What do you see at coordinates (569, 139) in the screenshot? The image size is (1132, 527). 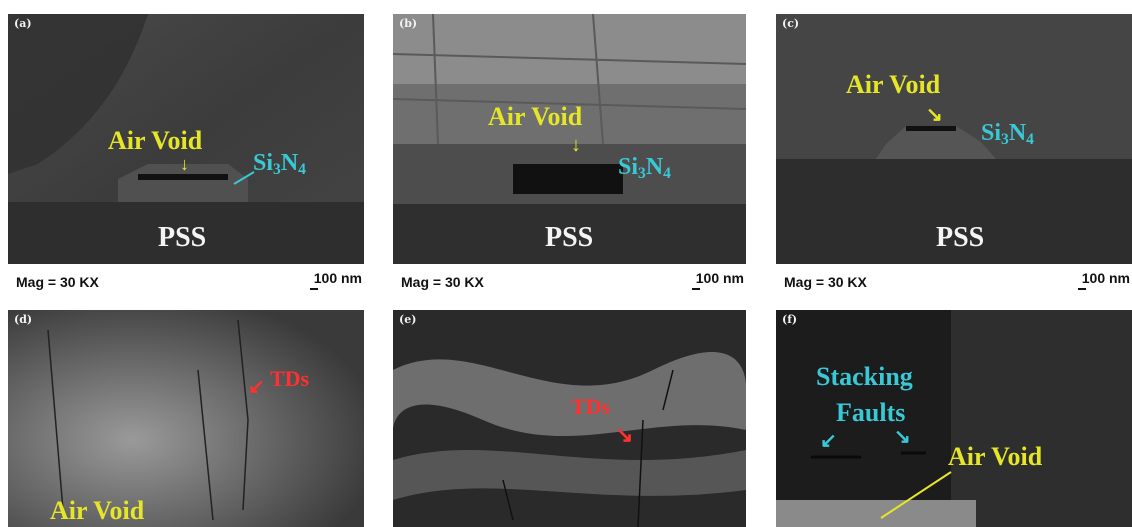 I see `sem-image-b` at bounding box center [569, 139].